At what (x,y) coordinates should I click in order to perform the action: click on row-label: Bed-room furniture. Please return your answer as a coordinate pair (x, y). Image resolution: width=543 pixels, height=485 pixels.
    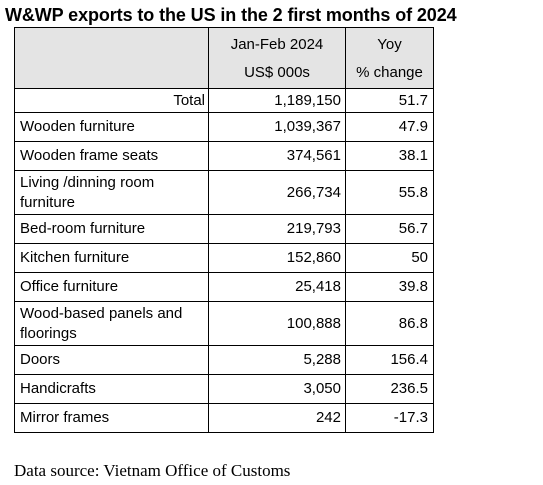
    Looking at the image, I should click on (111, 229).